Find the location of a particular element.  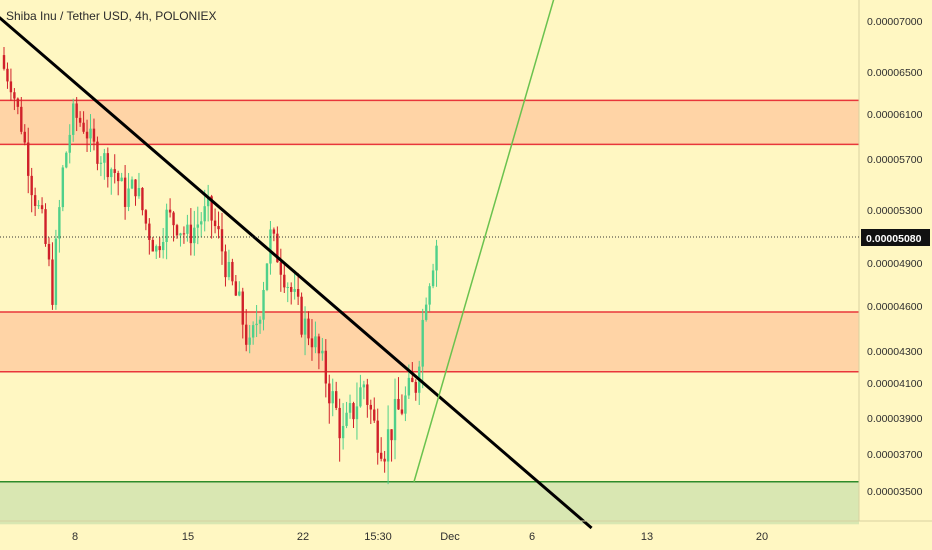

x-tick-label: 15:30 is located at coordinates (378, 537).